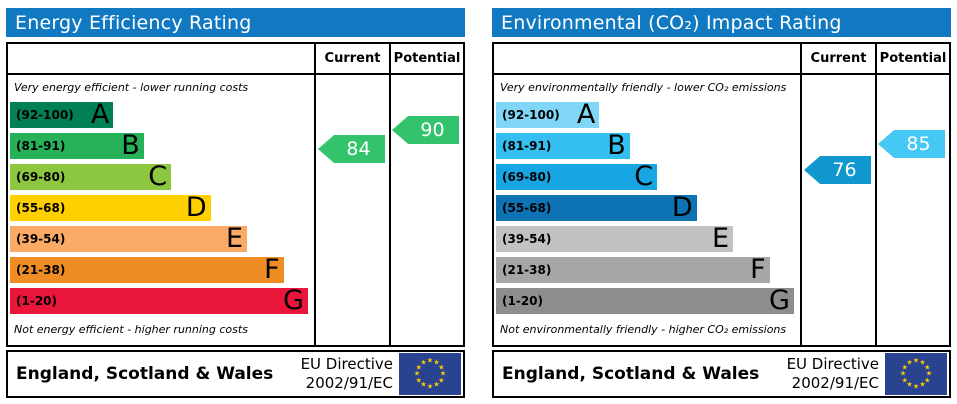 The height and width of the screenshot is (404, 957). Describe the element at coordinates (351, 210) in the screenshot. I see `current-cell: 84` at that location.